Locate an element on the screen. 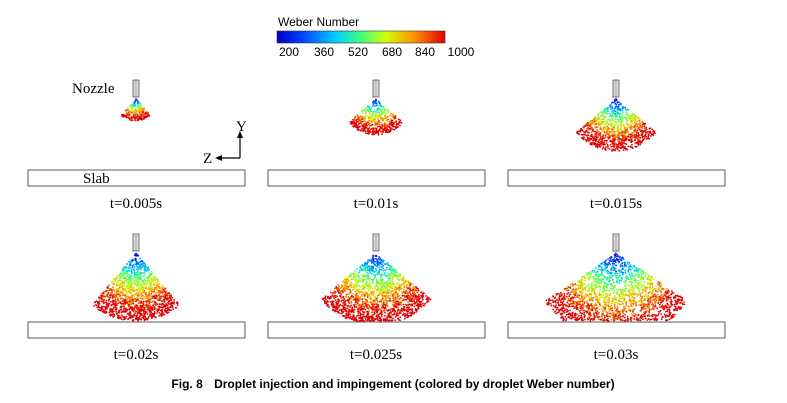  colorbar-tick-label: 520 is located at coordinates (358, 52).